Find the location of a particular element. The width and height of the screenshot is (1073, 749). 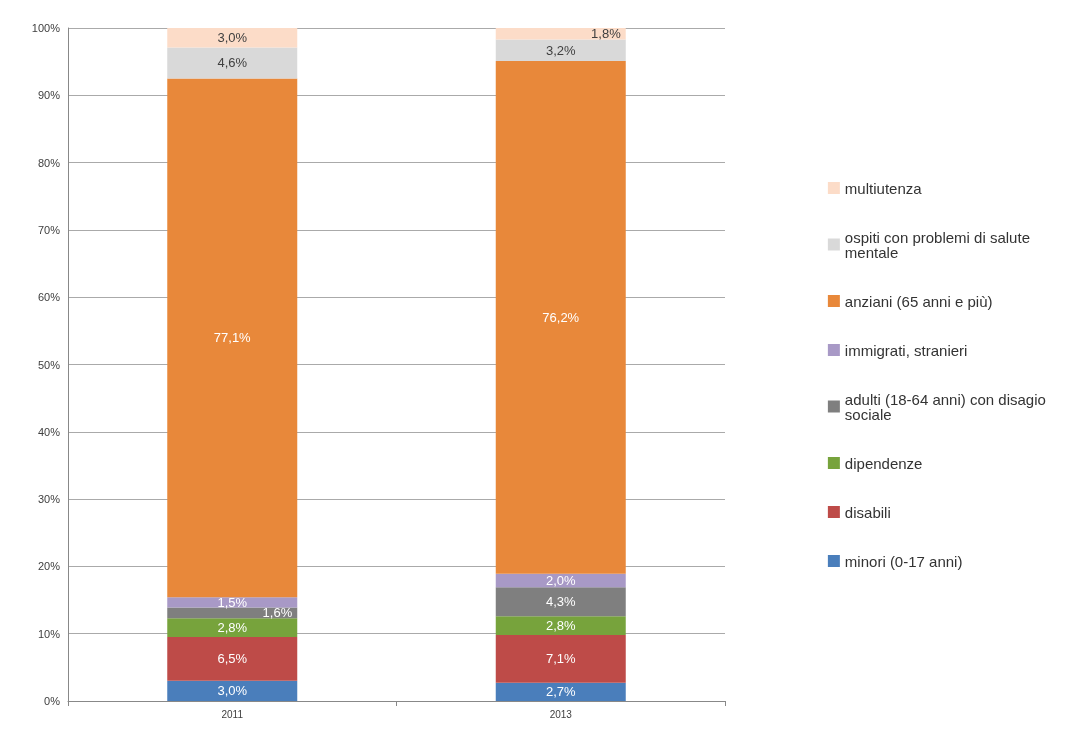

data-label: 3,2% is located at coordinates (560, 50).